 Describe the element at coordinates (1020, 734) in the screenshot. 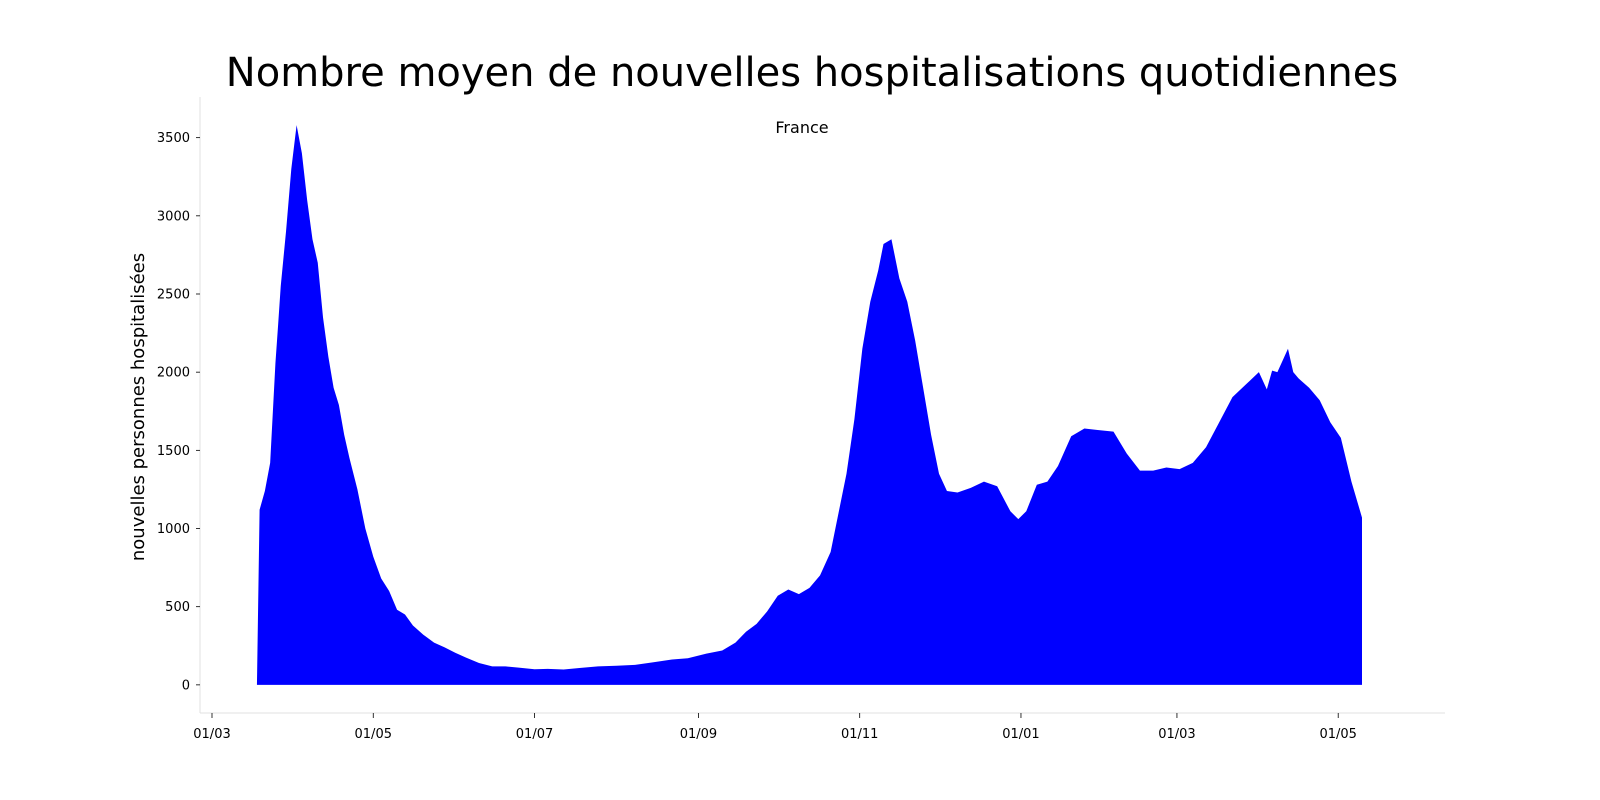

I see `x-tick-label: 01/01` at that location.